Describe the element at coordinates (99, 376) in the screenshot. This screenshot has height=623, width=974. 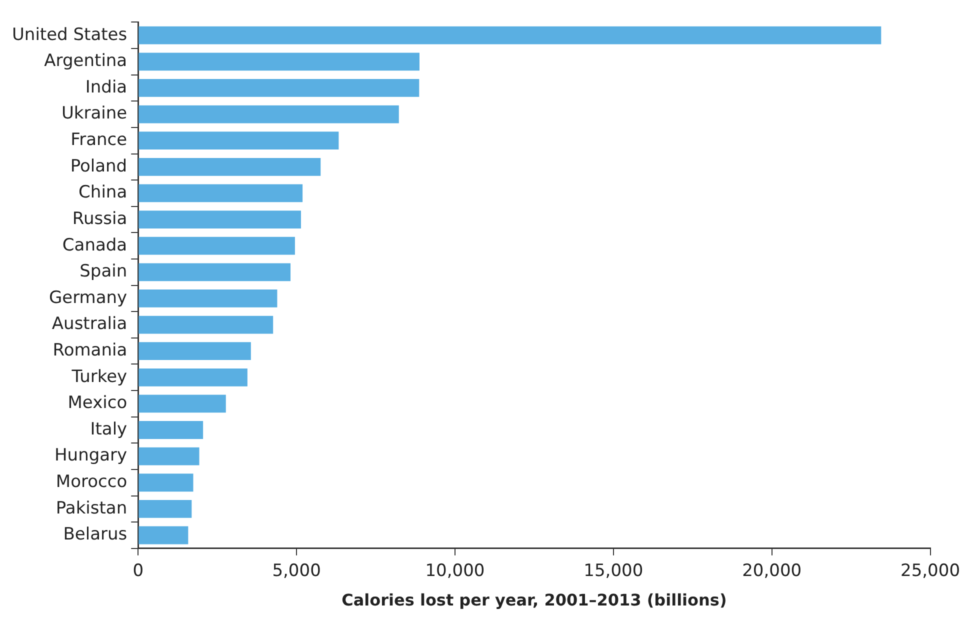
I see `y-tick-label: Turkey` at that location.